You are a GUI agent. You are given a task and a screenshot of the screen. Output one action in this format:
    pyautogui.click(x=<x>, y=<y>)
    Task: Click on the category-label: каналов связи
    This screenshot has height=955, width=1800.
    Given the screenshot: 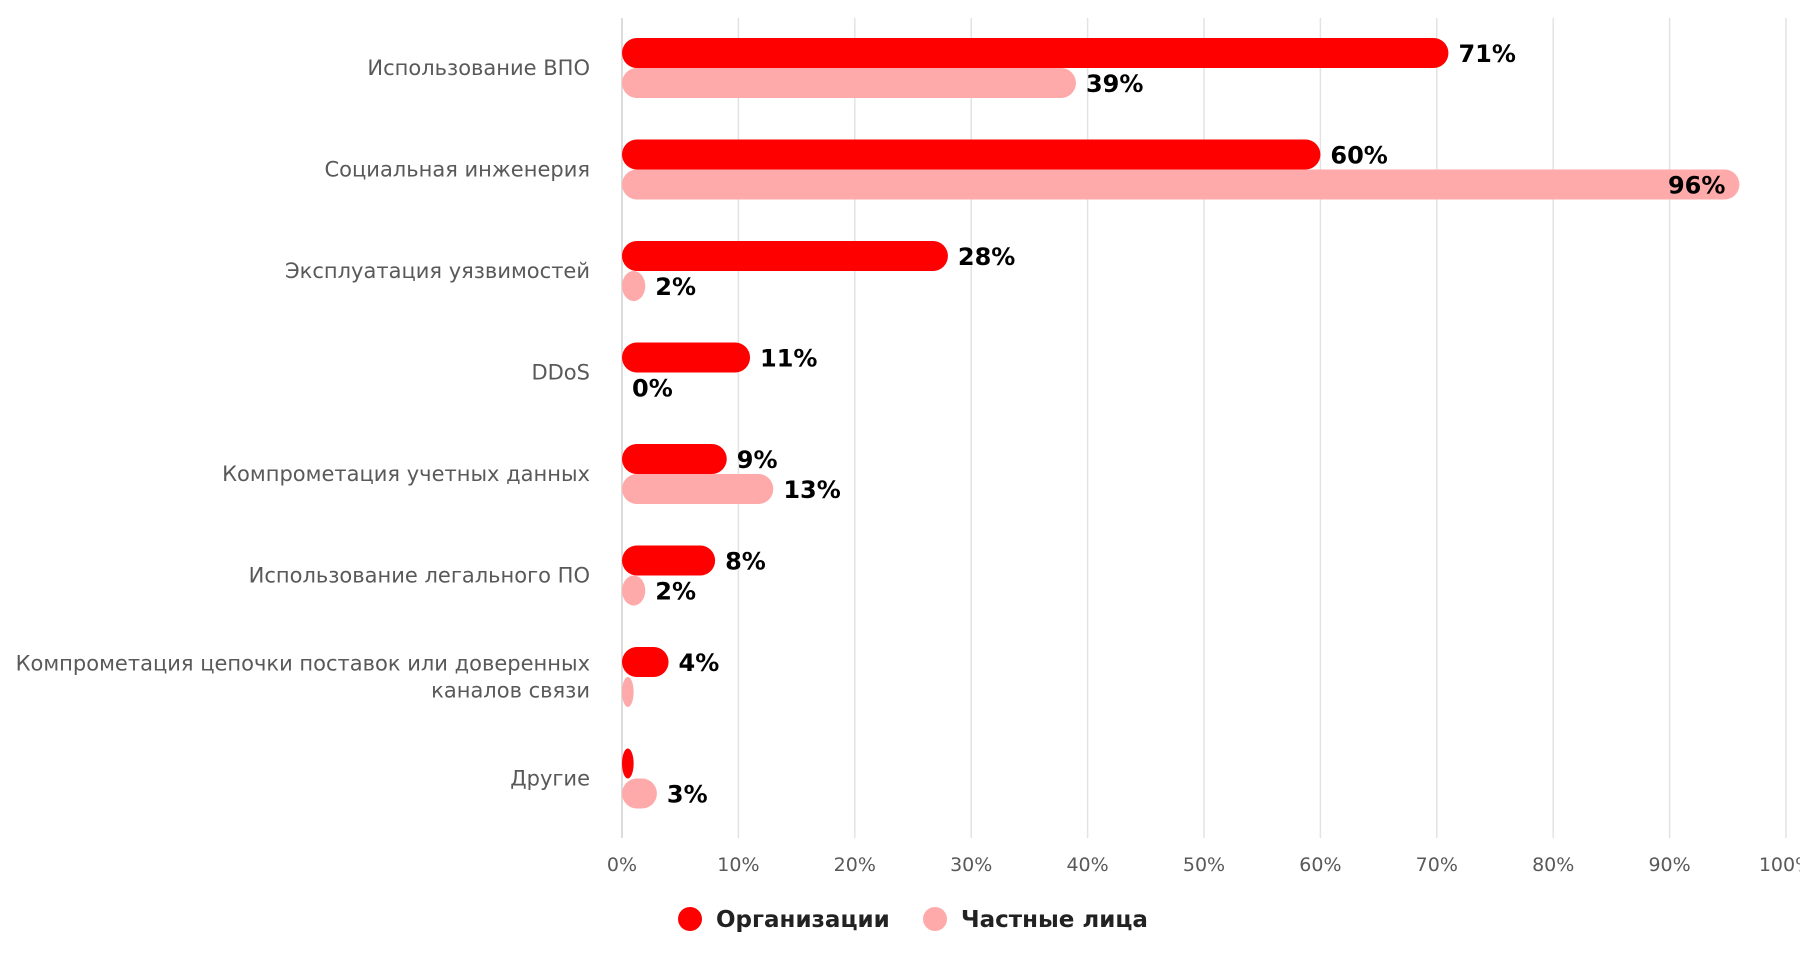 What is the action you would take?
    pyautogui.click(x=510, y=691)
    